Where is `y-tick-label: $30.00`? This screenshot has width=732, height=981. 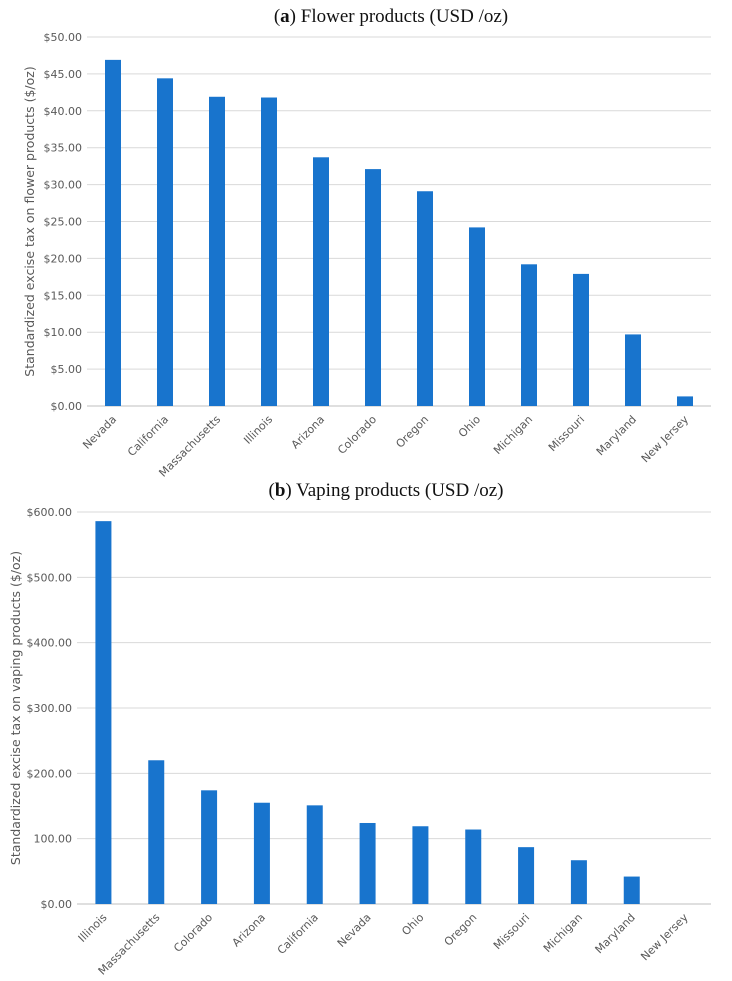
y-tick-label: $30.00 is located at coordinates (63, 185).